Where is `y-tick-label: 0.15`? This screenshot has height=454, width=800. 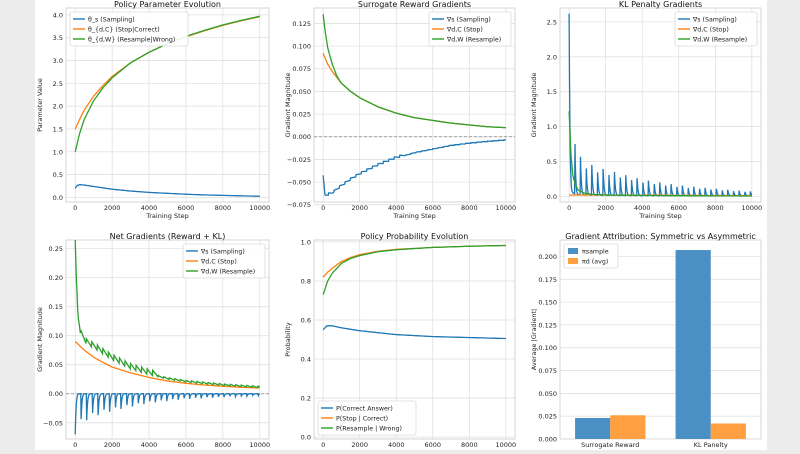
y-tick-label: 0.15 is located at coordinates (56, 307).